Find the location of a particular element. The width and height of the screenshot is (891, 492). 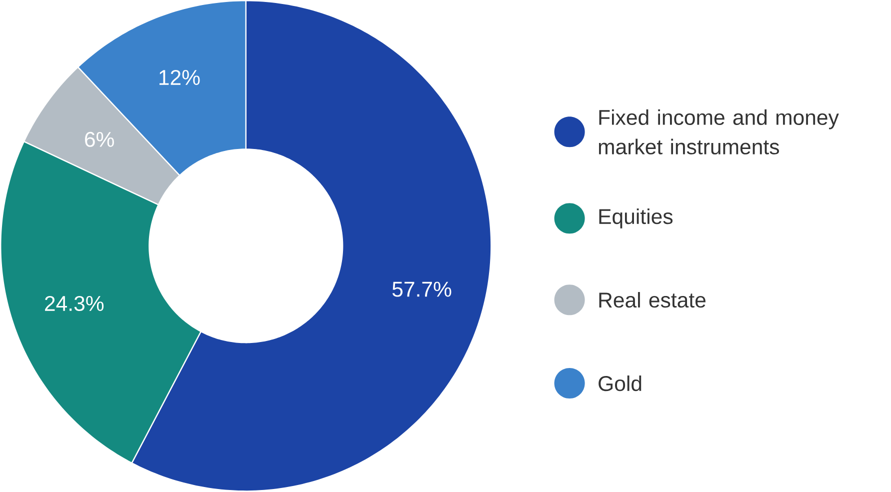

data-label: 12% is located at coordinates (180, 78).